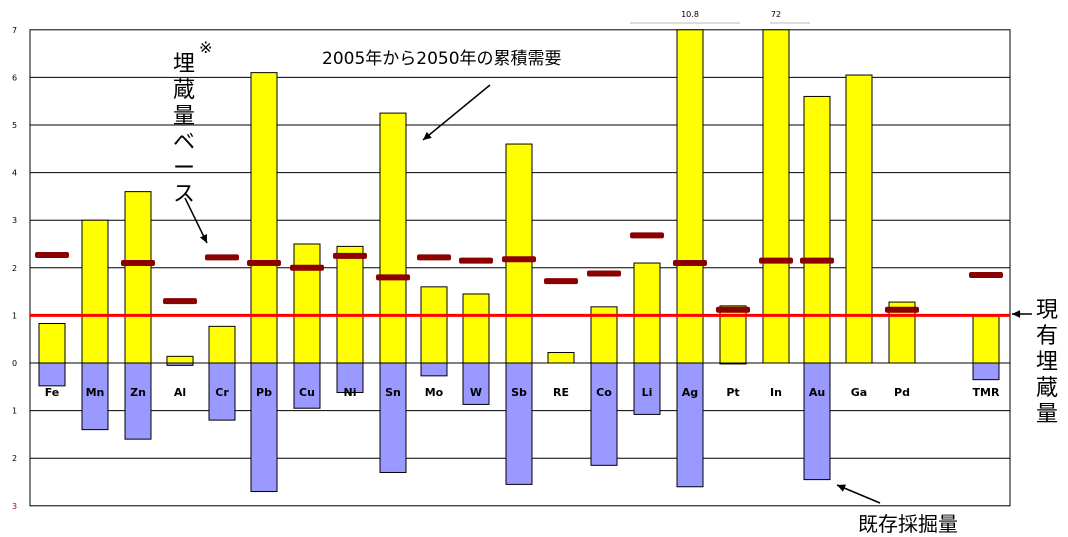  I want to click on category-label: Ga, so click(859, 392).